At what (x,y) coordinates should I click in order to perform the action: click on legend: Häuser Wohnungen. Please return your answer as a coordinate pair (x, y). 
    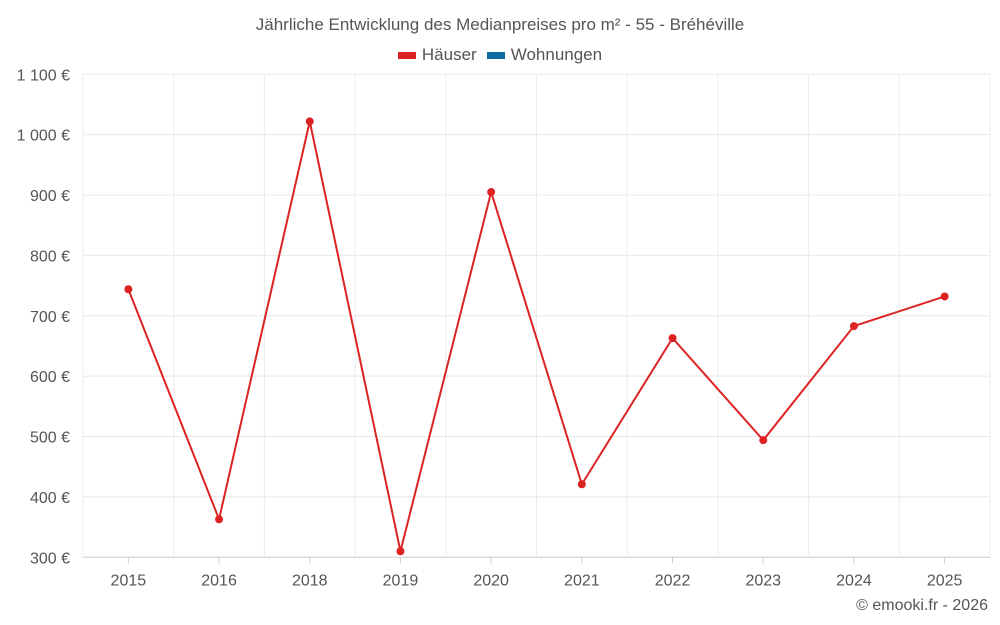
    Looking at the image, I should click on (500, 55).